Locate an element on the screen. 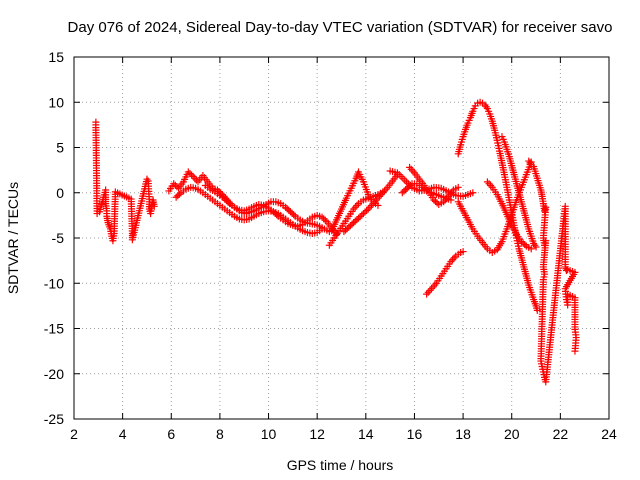 This screenshot has width=640, height=480. x-tick-label: 18 is located at coordinates (463, 434).